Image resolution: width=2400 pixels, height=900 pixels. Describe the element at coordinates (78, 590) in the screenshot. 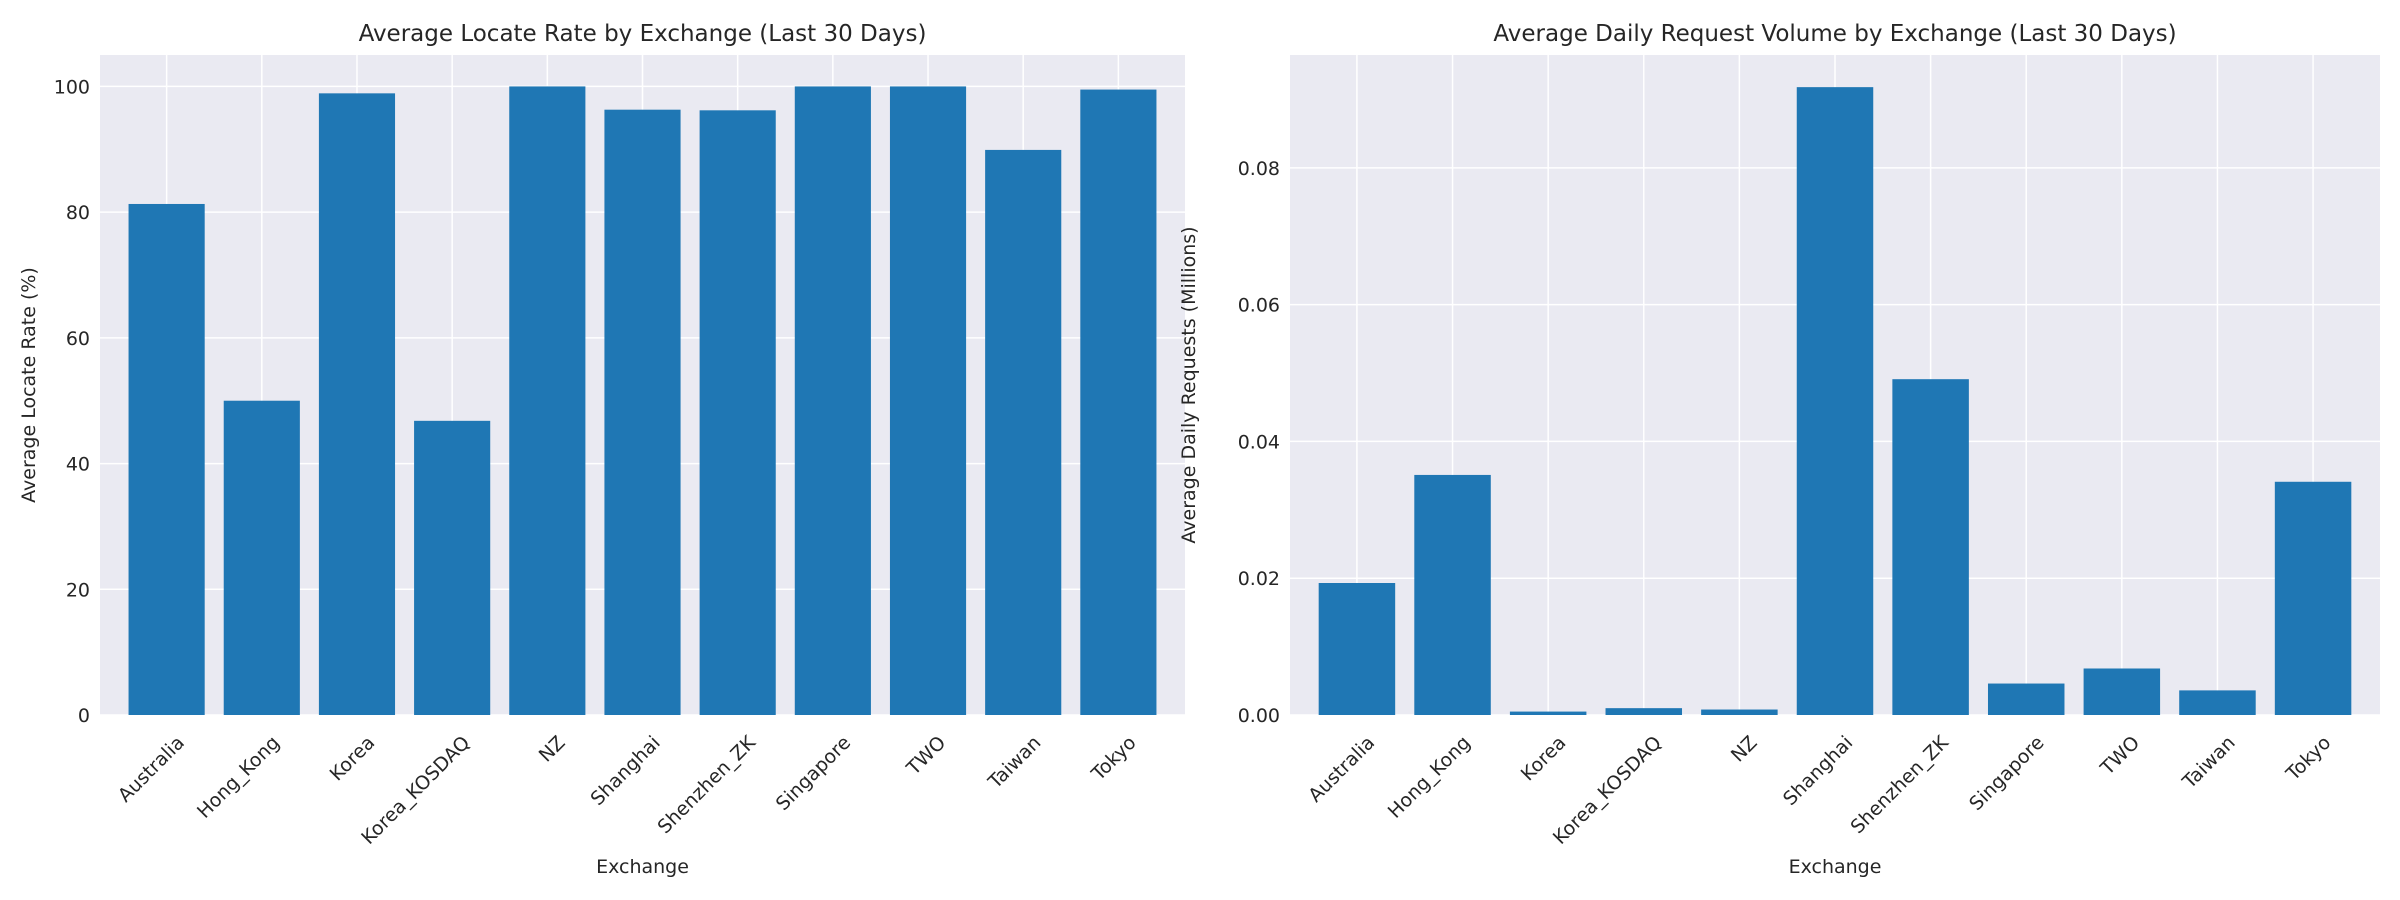

I see `y-tick-label: 20` at that location.